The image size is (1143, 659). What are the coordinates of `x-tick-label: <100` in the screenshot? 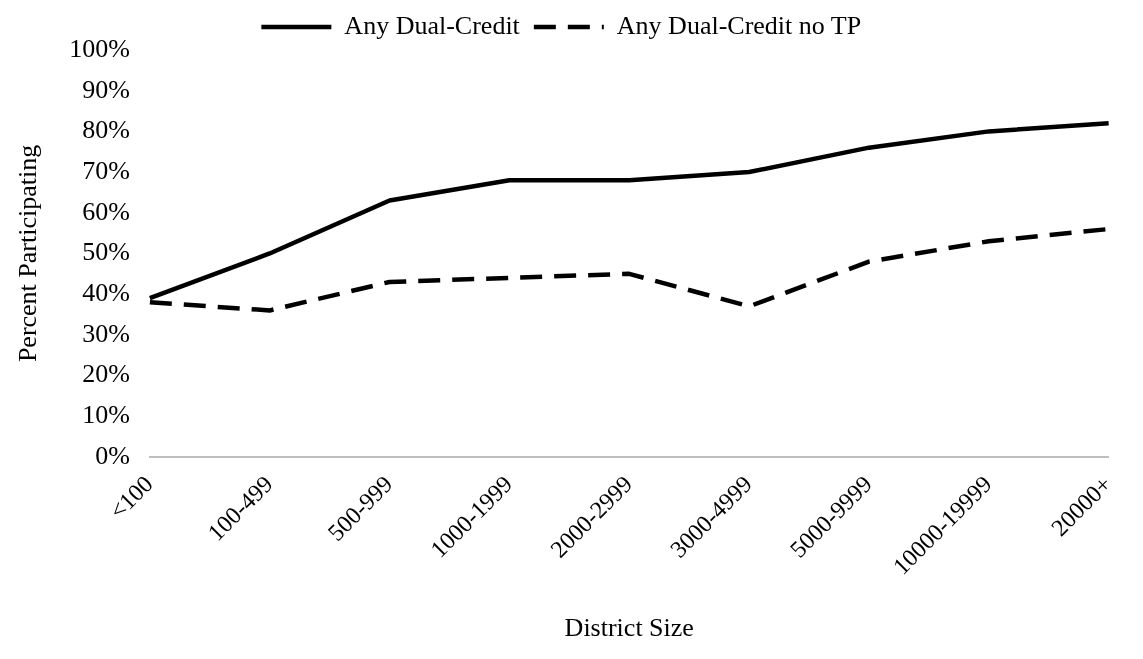 It's located at (131, 497).